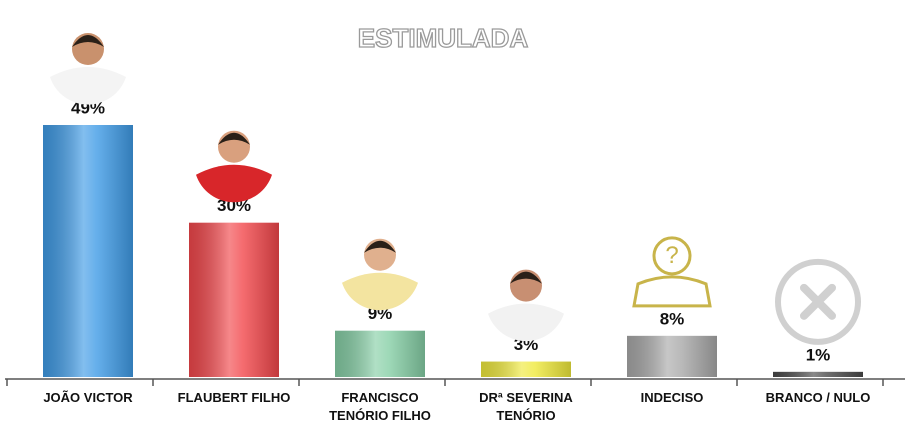 This screenshot has width=914, height=424. I want to click on x-tick-label: DRª SEVERINA TENÓRIO, so click(526, 406).